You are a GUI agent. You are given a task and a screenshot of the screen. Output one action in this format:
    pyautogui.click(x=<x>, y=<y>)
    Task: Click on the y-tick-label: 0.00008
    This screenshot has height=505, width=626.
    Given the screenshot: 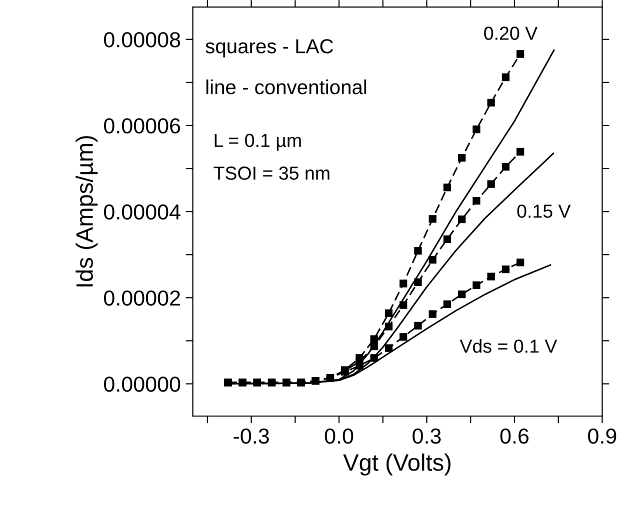 What is the action you would take?
    pyautogui.click(x=142, y=40)
    